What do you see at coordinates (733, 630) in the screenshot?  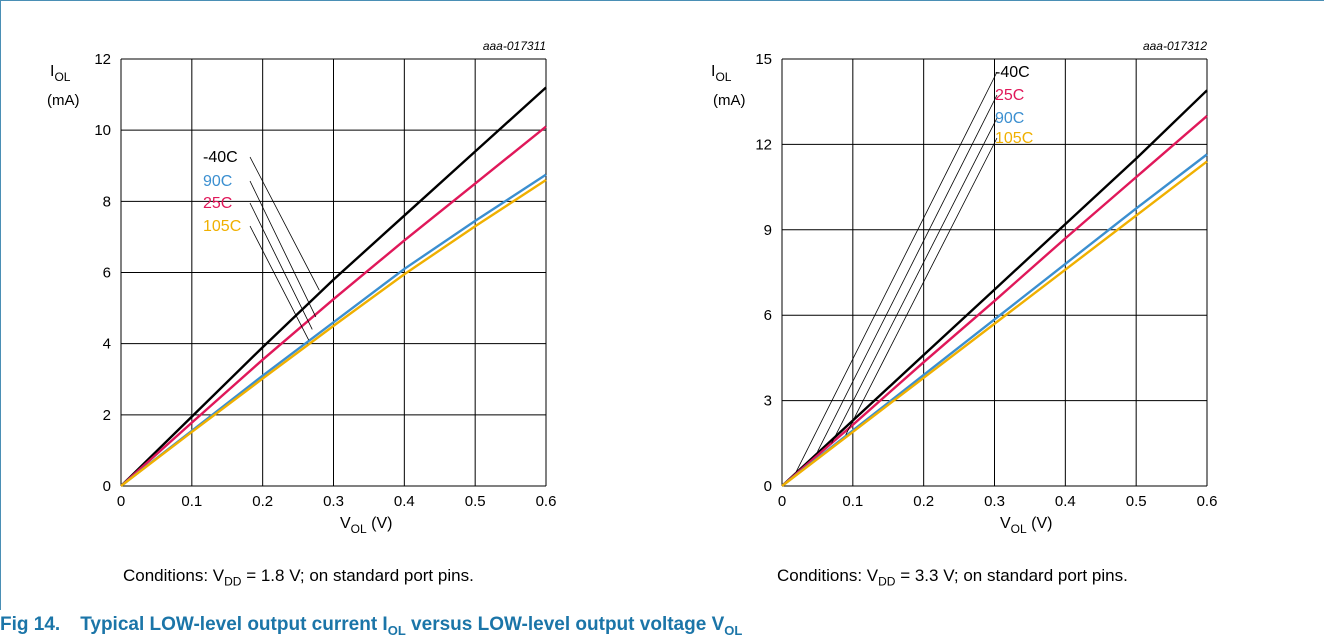 I see `caption-sub-2: OL` at bounding box center [733, 630].